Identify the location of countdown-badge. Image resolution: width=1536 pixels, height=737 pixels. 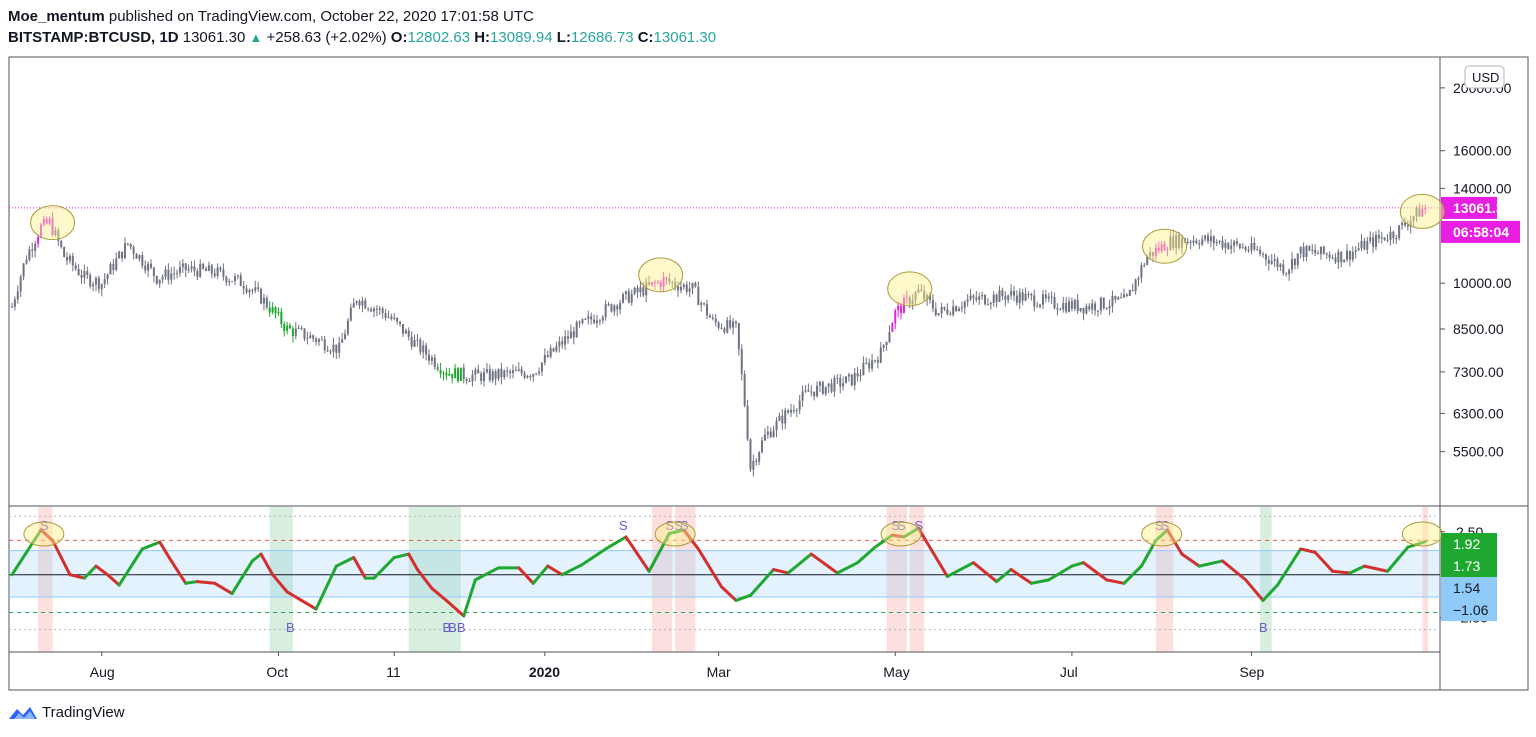
(1480, 231).